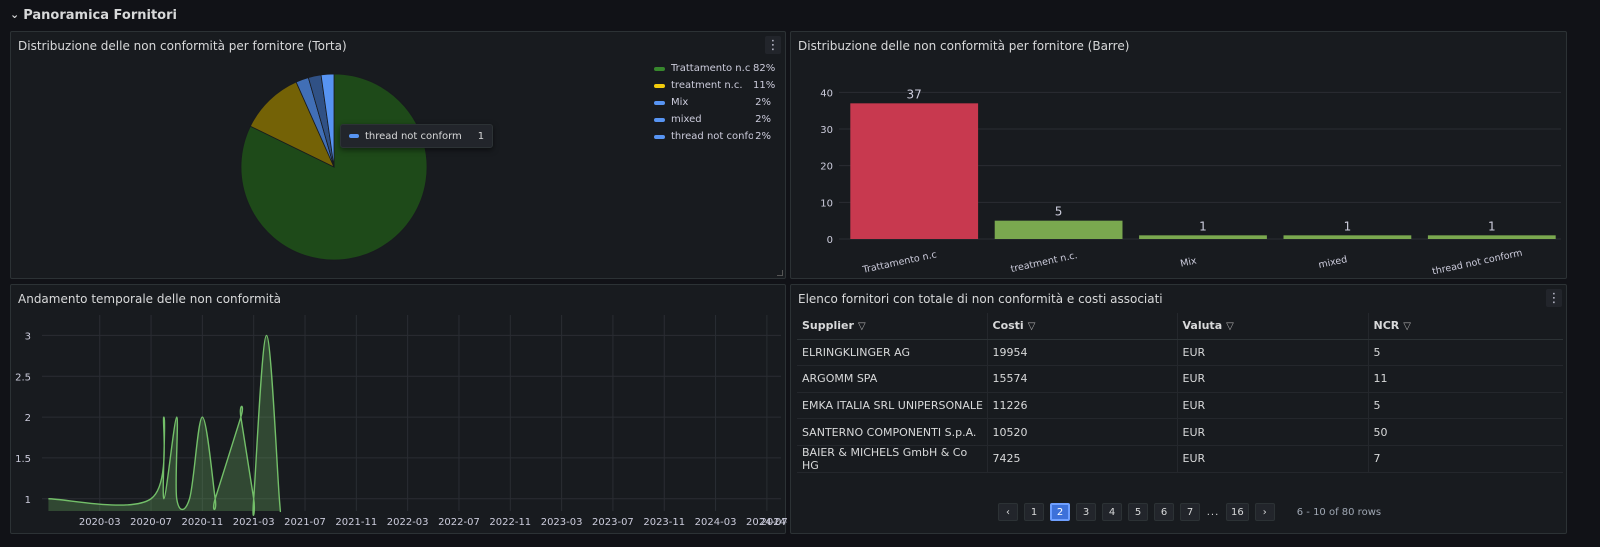 This screenshot has width=1600, height=547. I want to click on page-button-7: 7, so click(1190, 512).